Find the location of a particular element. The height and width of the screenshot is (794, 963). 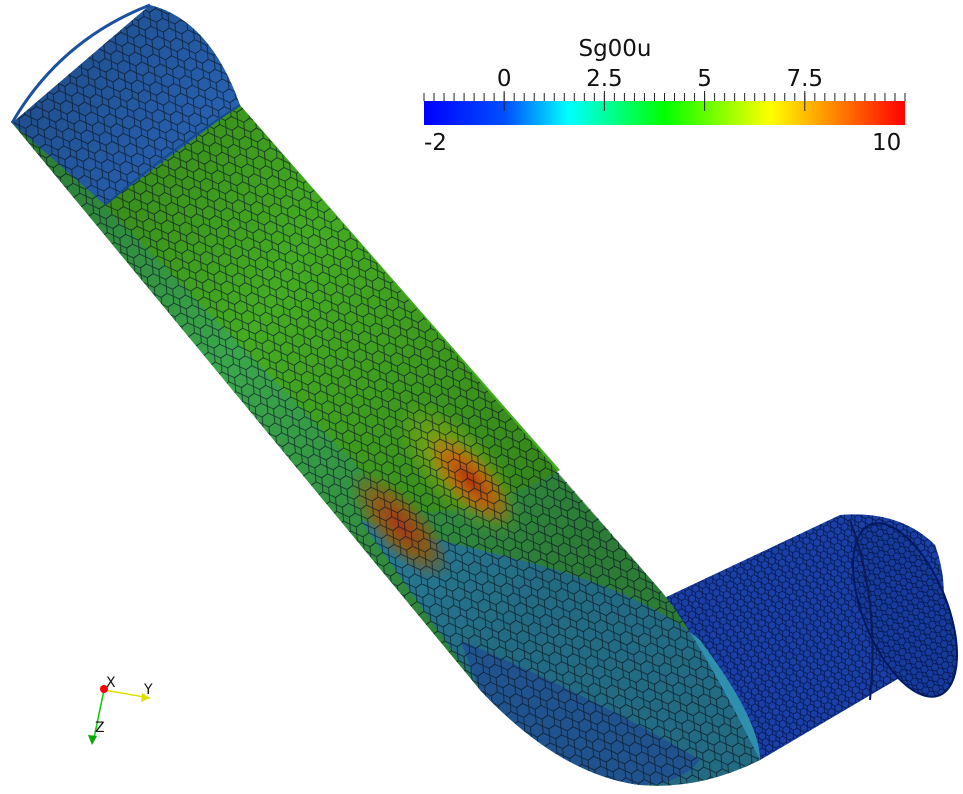

x-axis-marker is located at coordinates (104, 689).